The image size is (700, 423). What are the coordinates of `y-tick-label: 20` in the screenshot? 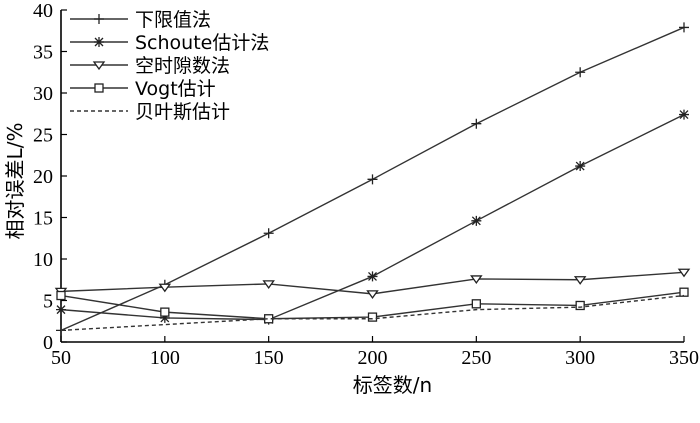 It's located at (43, 177).